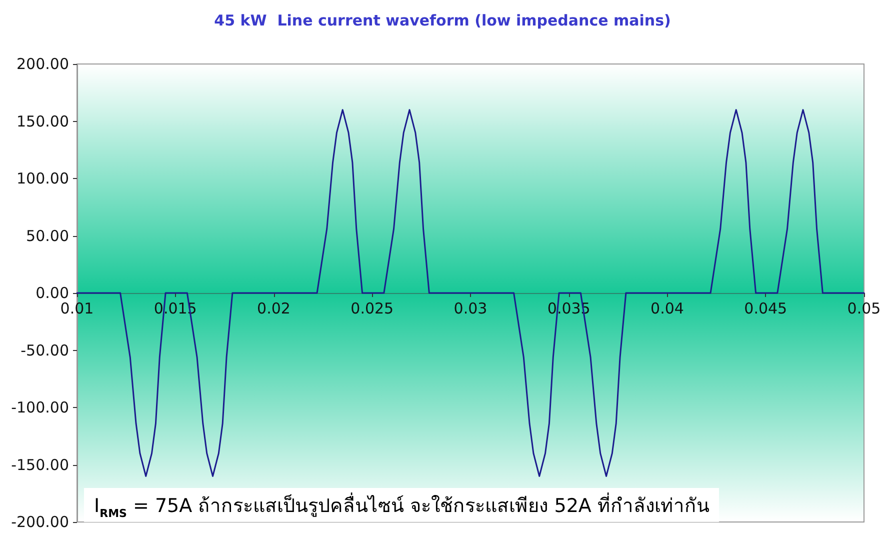 Image resolution: width=885 pixels, height=536 pixels. What do you see at coordinates (667, 309) in the screenshot?
I see `x-tick-label: 0.04` at bounding box center [667, 309].